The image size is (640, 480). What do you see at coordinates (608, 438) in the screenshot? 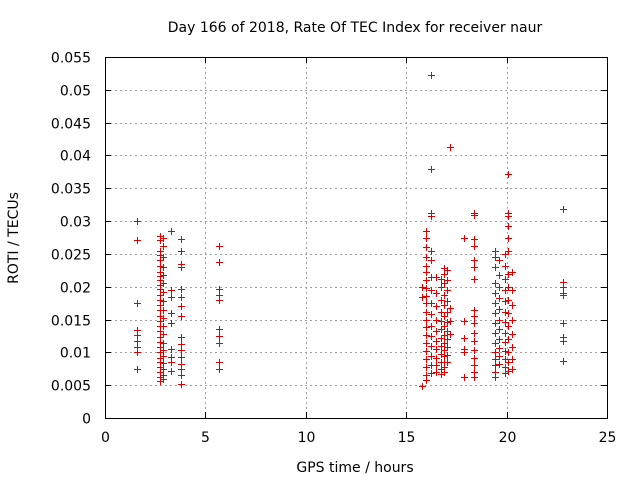
I see `x-tick-label: 25` at bounding box center [608, 438].